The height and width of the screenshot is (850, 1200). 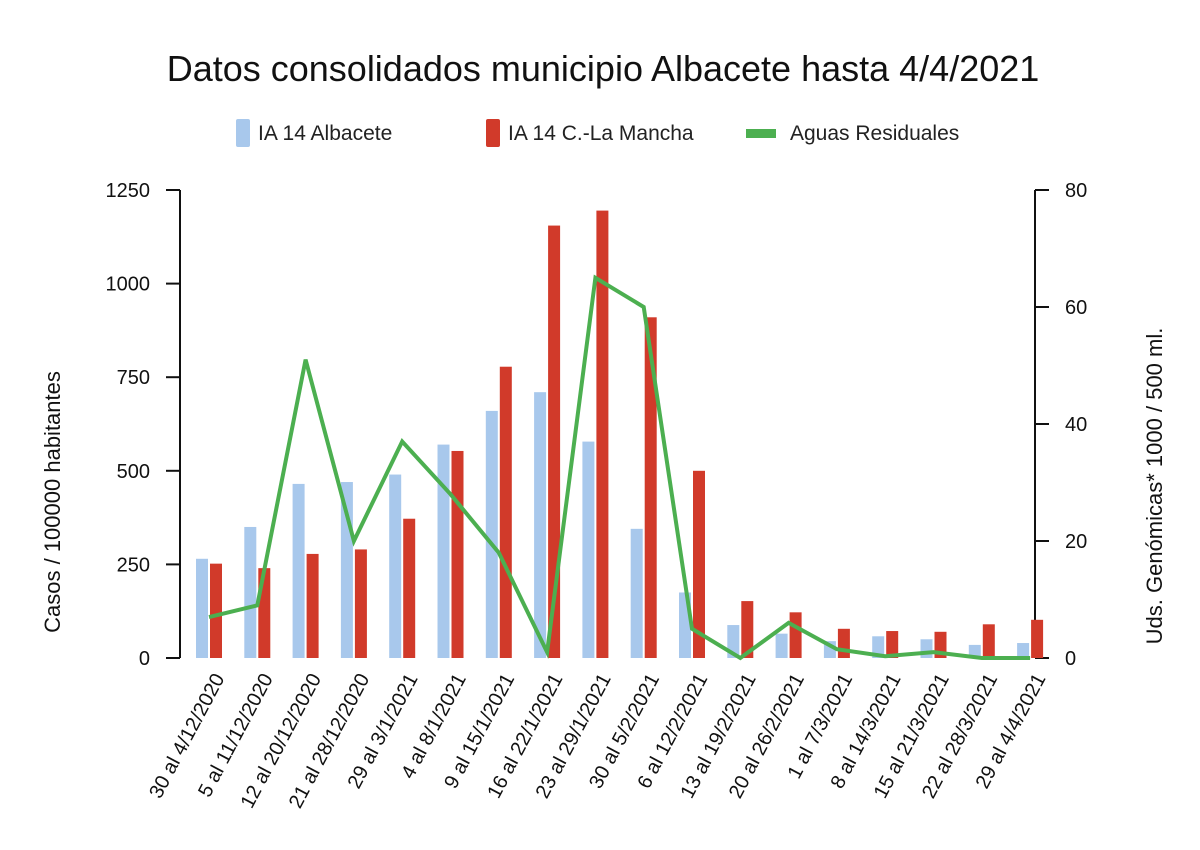 What do you see at coordinates (1076, 425) in the screenshot?
I see `right-tick-label: 40` at bounding box center [1076, 425].